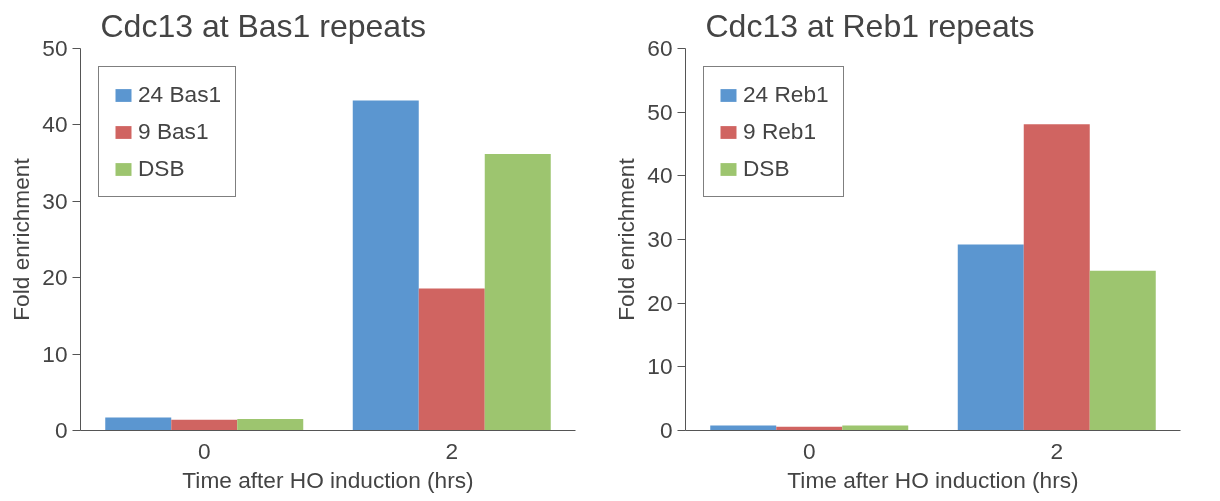  I want to click on legend-label: 24 Reb1, so click(786, 94).